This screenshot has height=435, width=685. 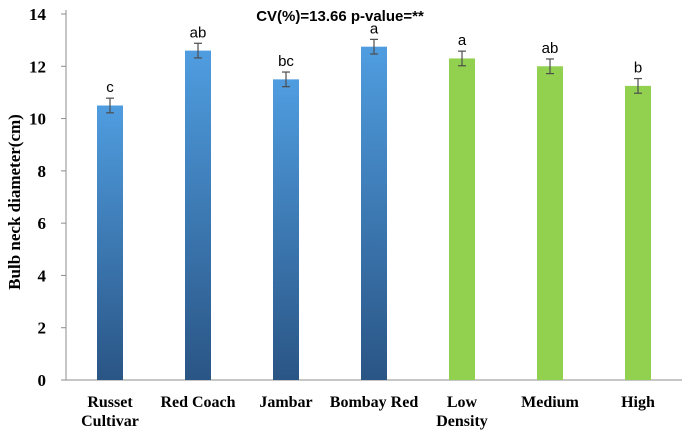 What do you see at coordinates (374, 402) in the screenshot?
I see `x-tick-label: Bombay Red` at bounding box center [374, 402].